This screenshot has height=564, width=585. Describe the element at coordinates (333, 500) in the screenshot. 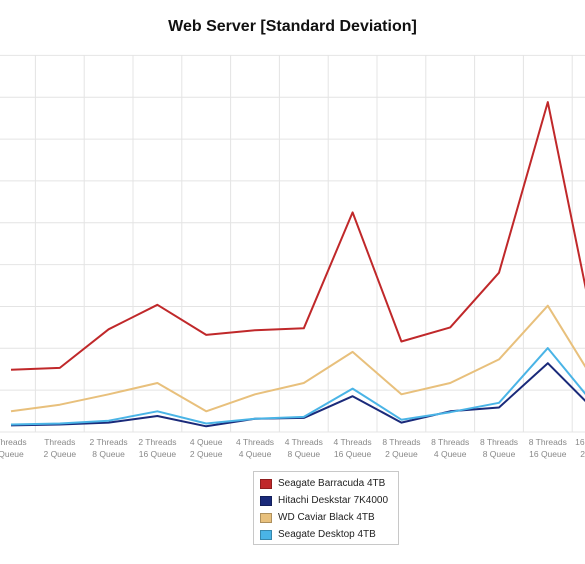

I see `legend-label: Hitachi Deskstar 7K4000` at that location.